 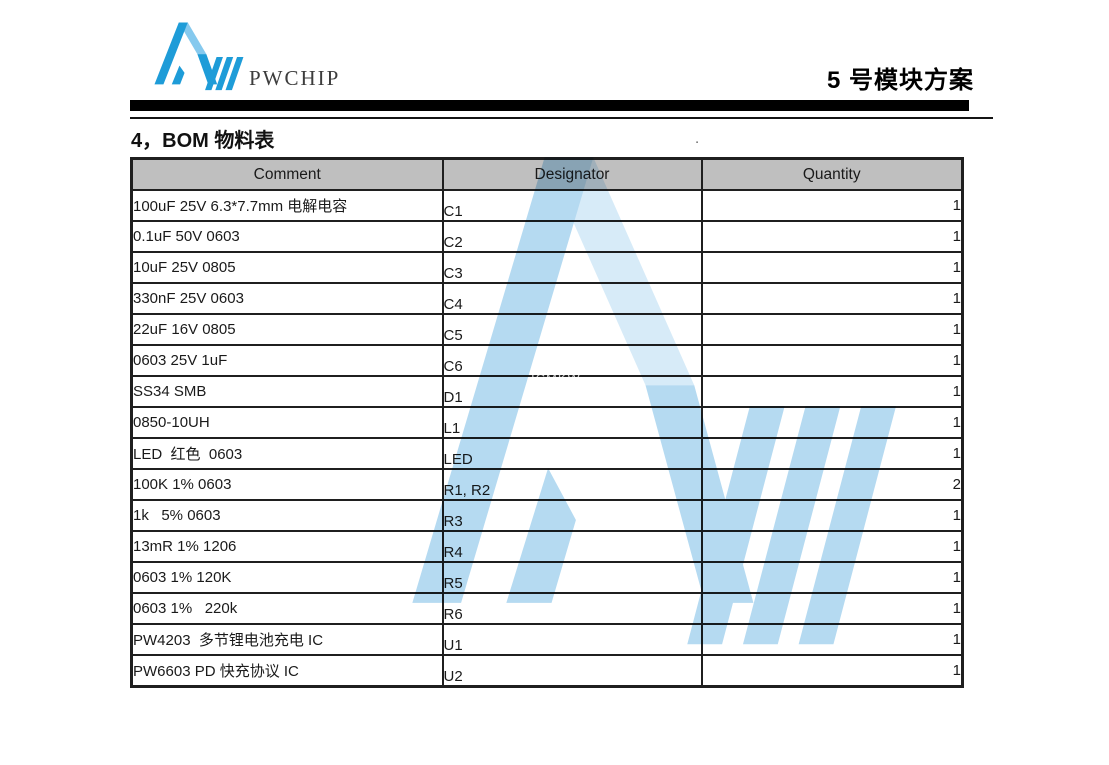 I want to click on table-row: 22uF 16V 0805 C5 1, so click(x=547, y=329).